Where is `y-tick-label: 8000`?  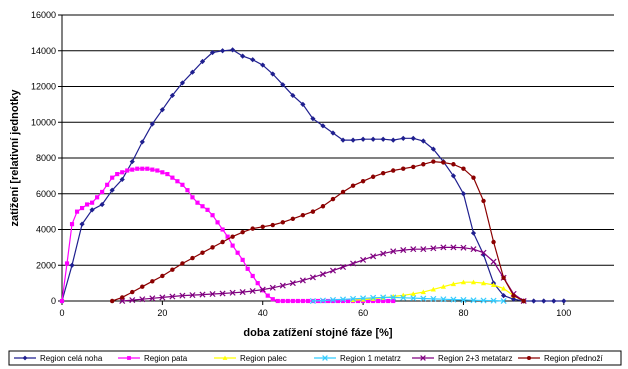
y-tick-label: 8000 is located at coordinates (46, 158).